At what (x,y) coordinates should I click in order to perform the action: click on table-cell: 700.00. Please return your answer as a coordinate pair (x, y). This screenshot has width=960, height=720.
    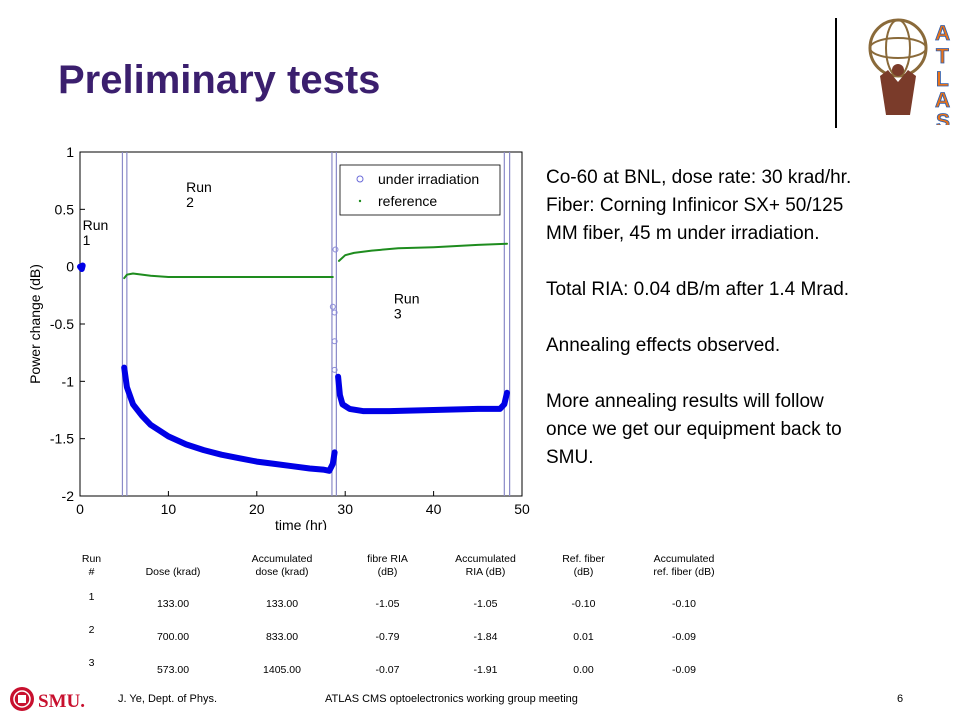
    Looking at the image, I should click on (173, 636).